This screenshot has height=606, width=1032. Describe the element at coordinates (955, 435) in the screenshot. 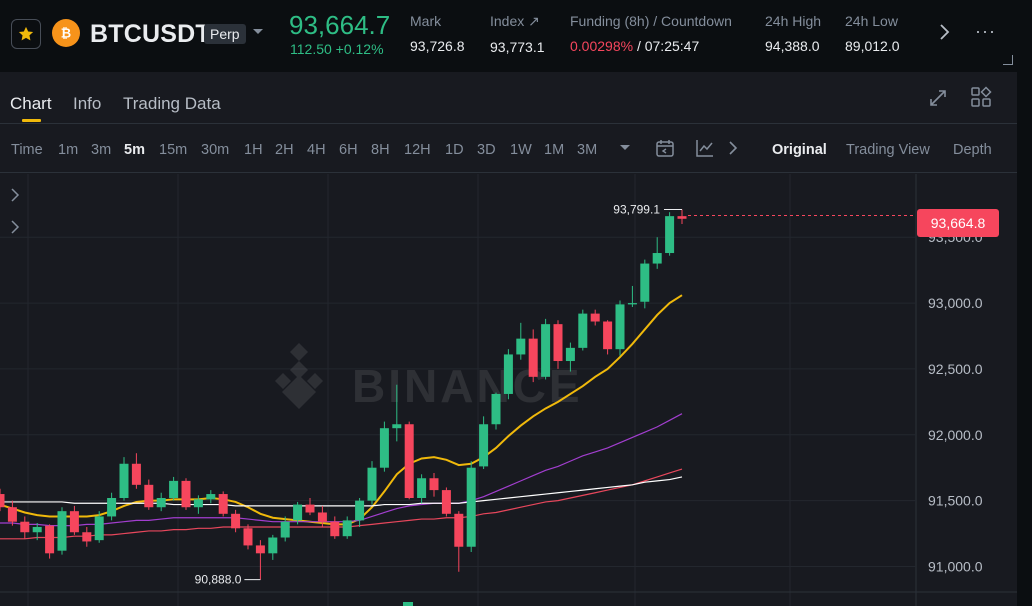

I see `price-tick-label: 92,000.0` at that location.